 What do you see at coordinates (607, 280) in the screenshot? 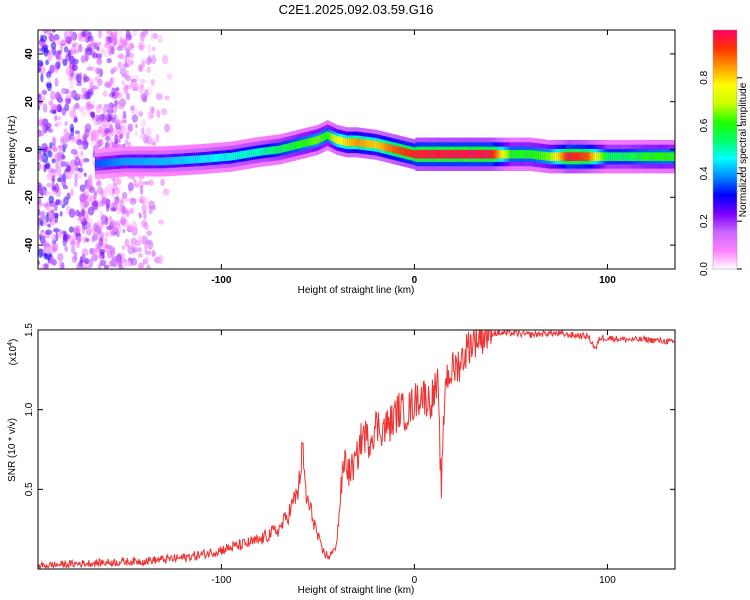
I see `x-tick-label: 100` at bounding box center [607, 280].